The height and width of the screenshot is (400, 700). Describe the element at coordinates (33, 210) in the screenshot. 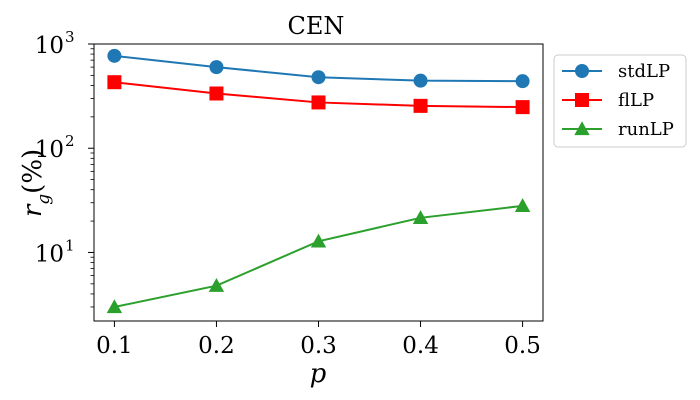

I see `y-axis-label-main: r` at that location.